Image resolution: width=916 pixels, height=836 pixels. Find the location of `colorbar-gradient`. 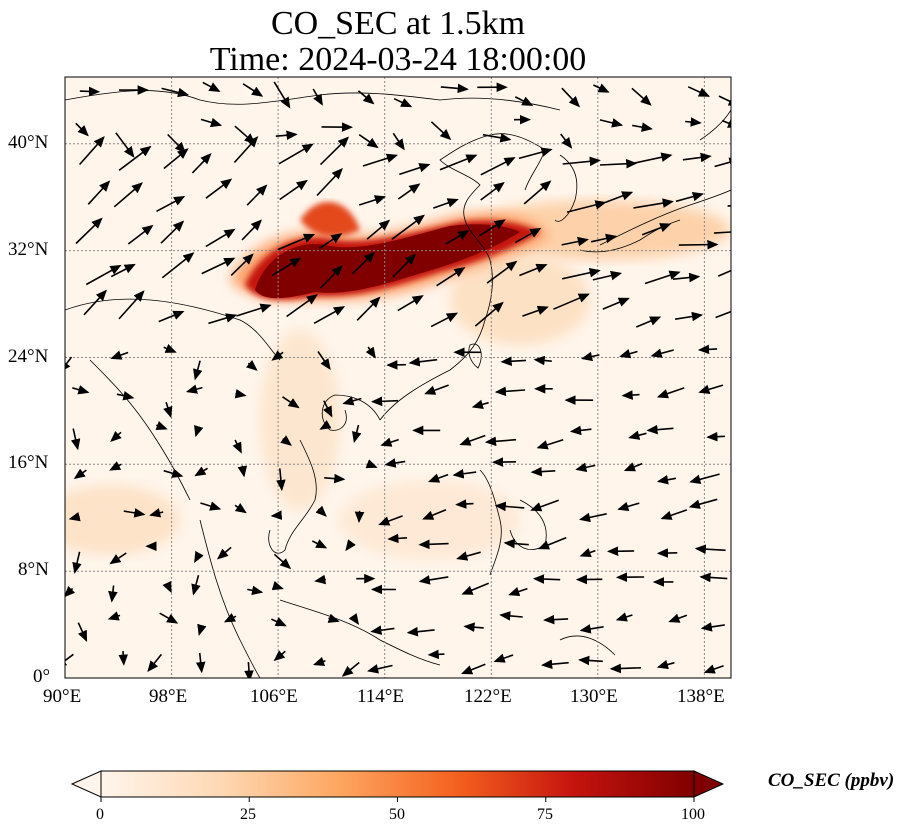

colorbar-gradient is located at coordinates (397, 784).